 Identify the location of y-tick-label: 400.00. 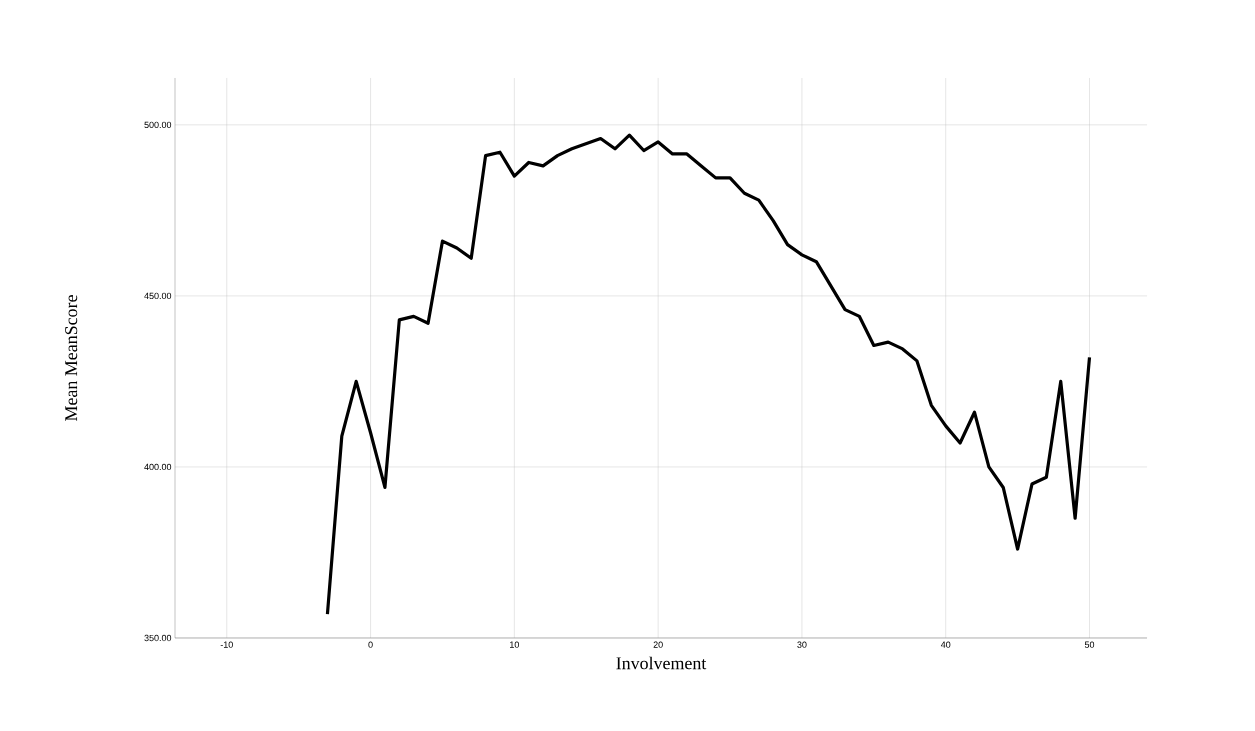
(158, 467).